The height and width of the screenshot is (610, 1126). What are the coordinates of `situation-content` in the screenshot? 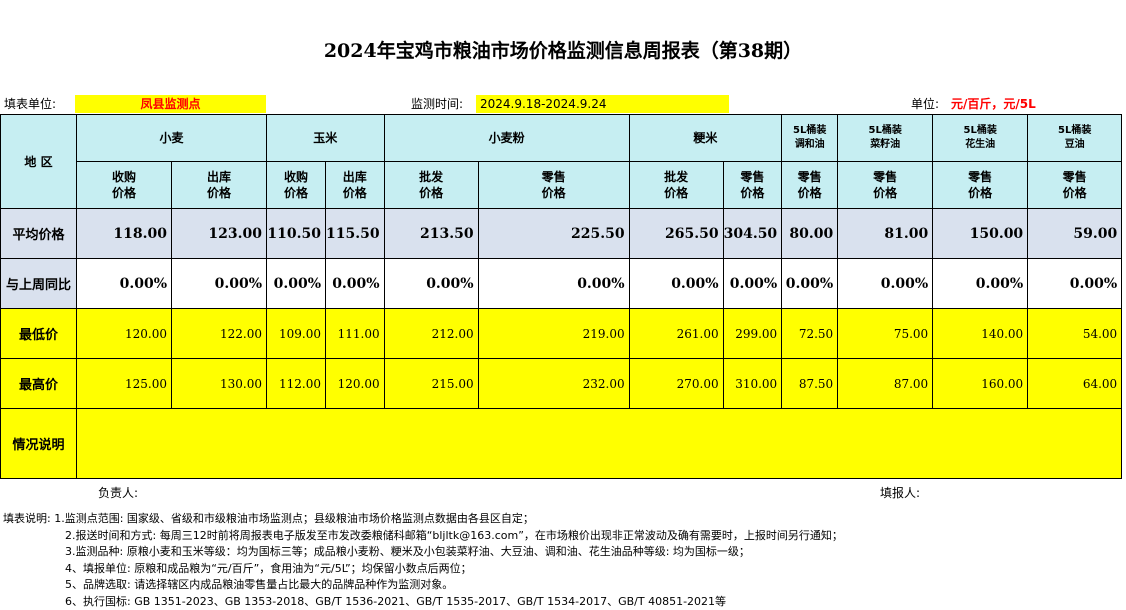 It's located at (599, 444).